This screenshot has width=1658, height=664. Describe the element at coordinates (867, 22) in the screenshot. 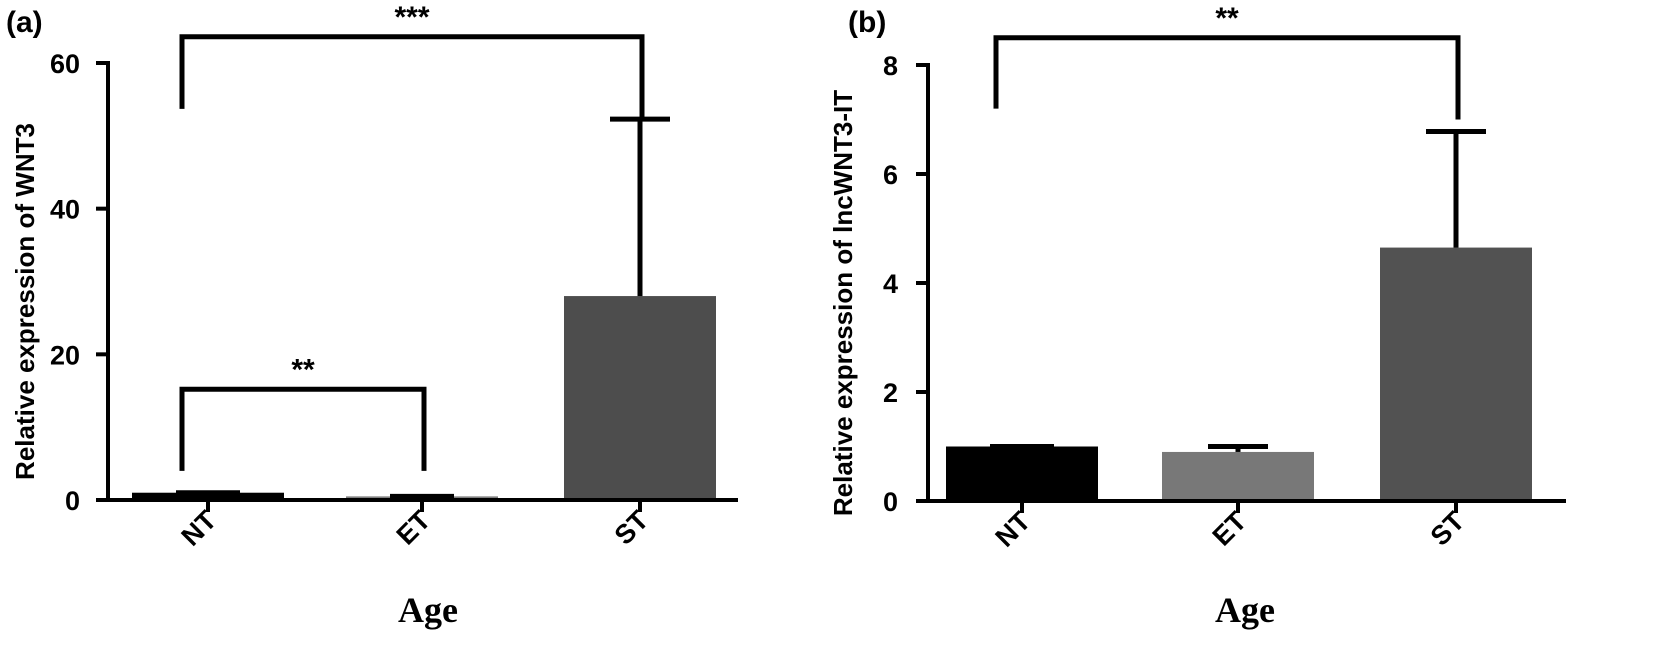

I see `panel-label: (b)` at that location.